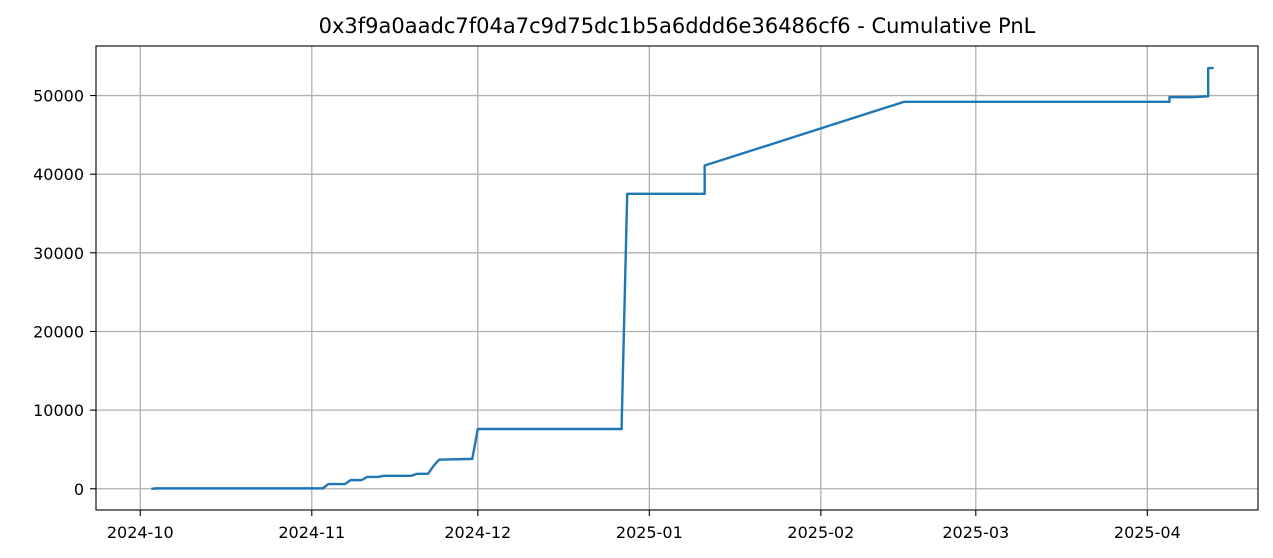 The width and height of the screenshot is (1273, 558). Describe the element at coordinates (649, 532) in the screenshot. I see `x-tick-label: 2025-01` at that location.